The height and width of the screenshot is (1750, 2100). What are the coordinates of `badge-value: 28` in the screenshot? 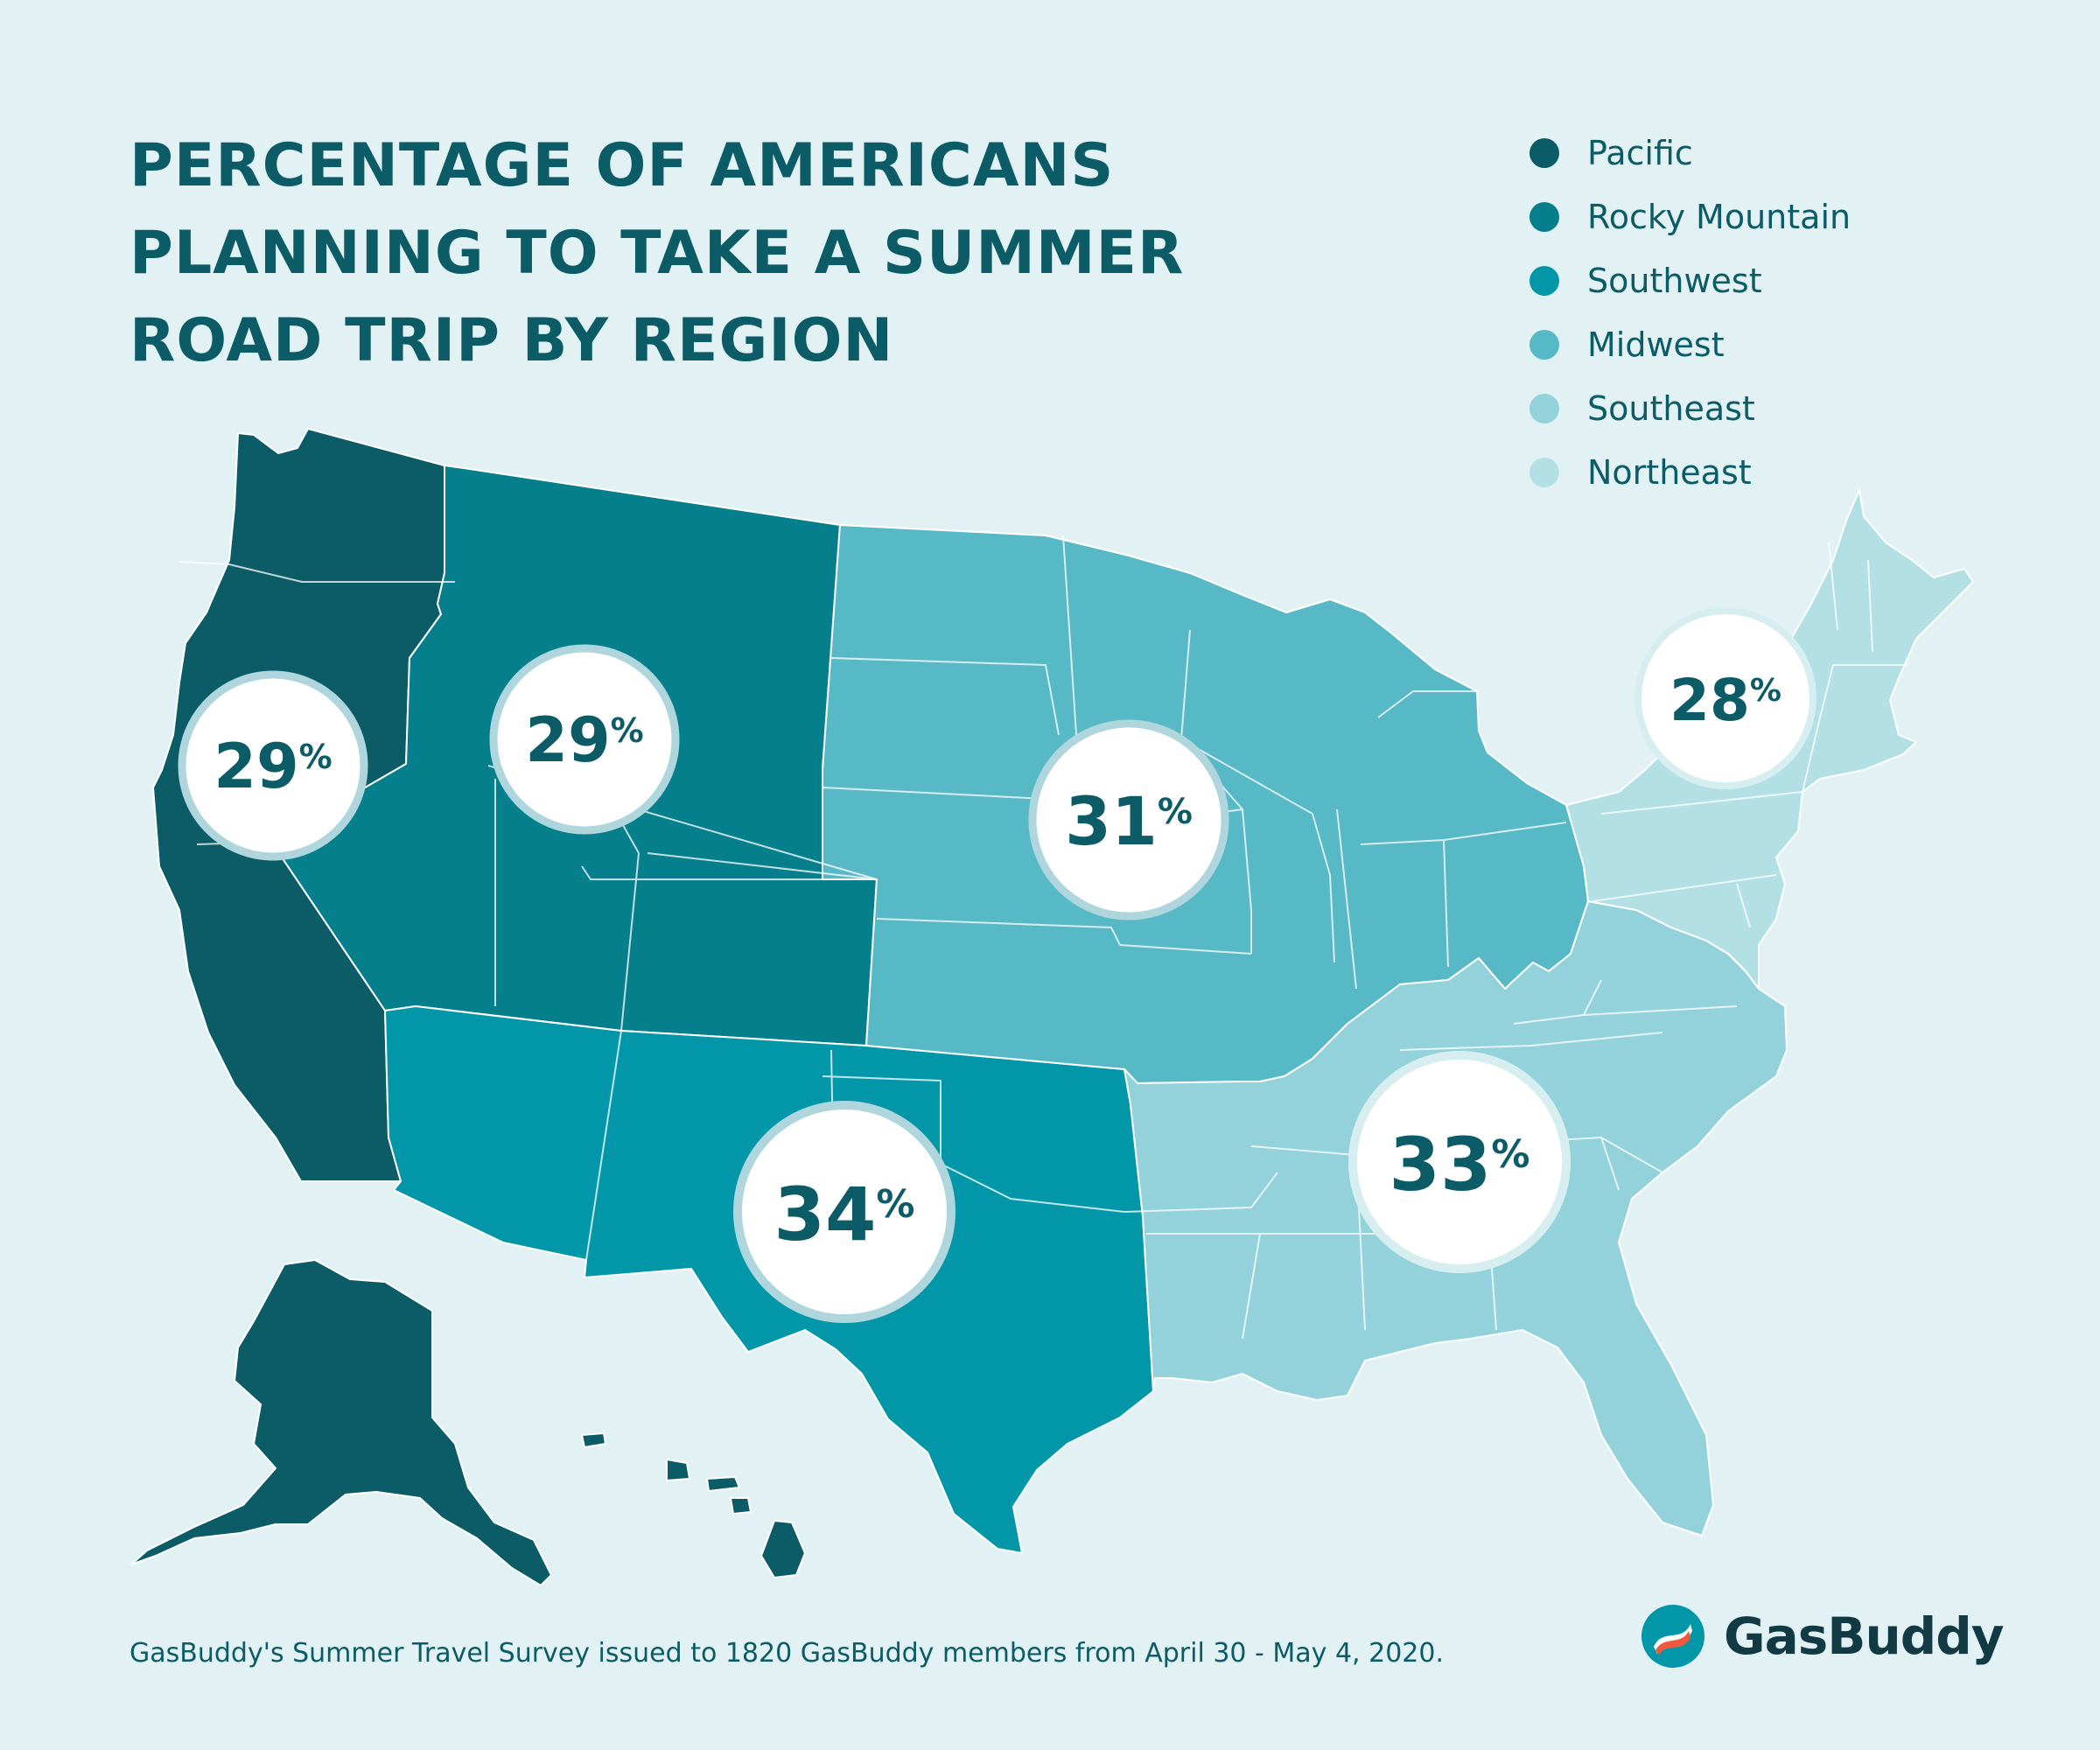 It's located at (1710, 700).